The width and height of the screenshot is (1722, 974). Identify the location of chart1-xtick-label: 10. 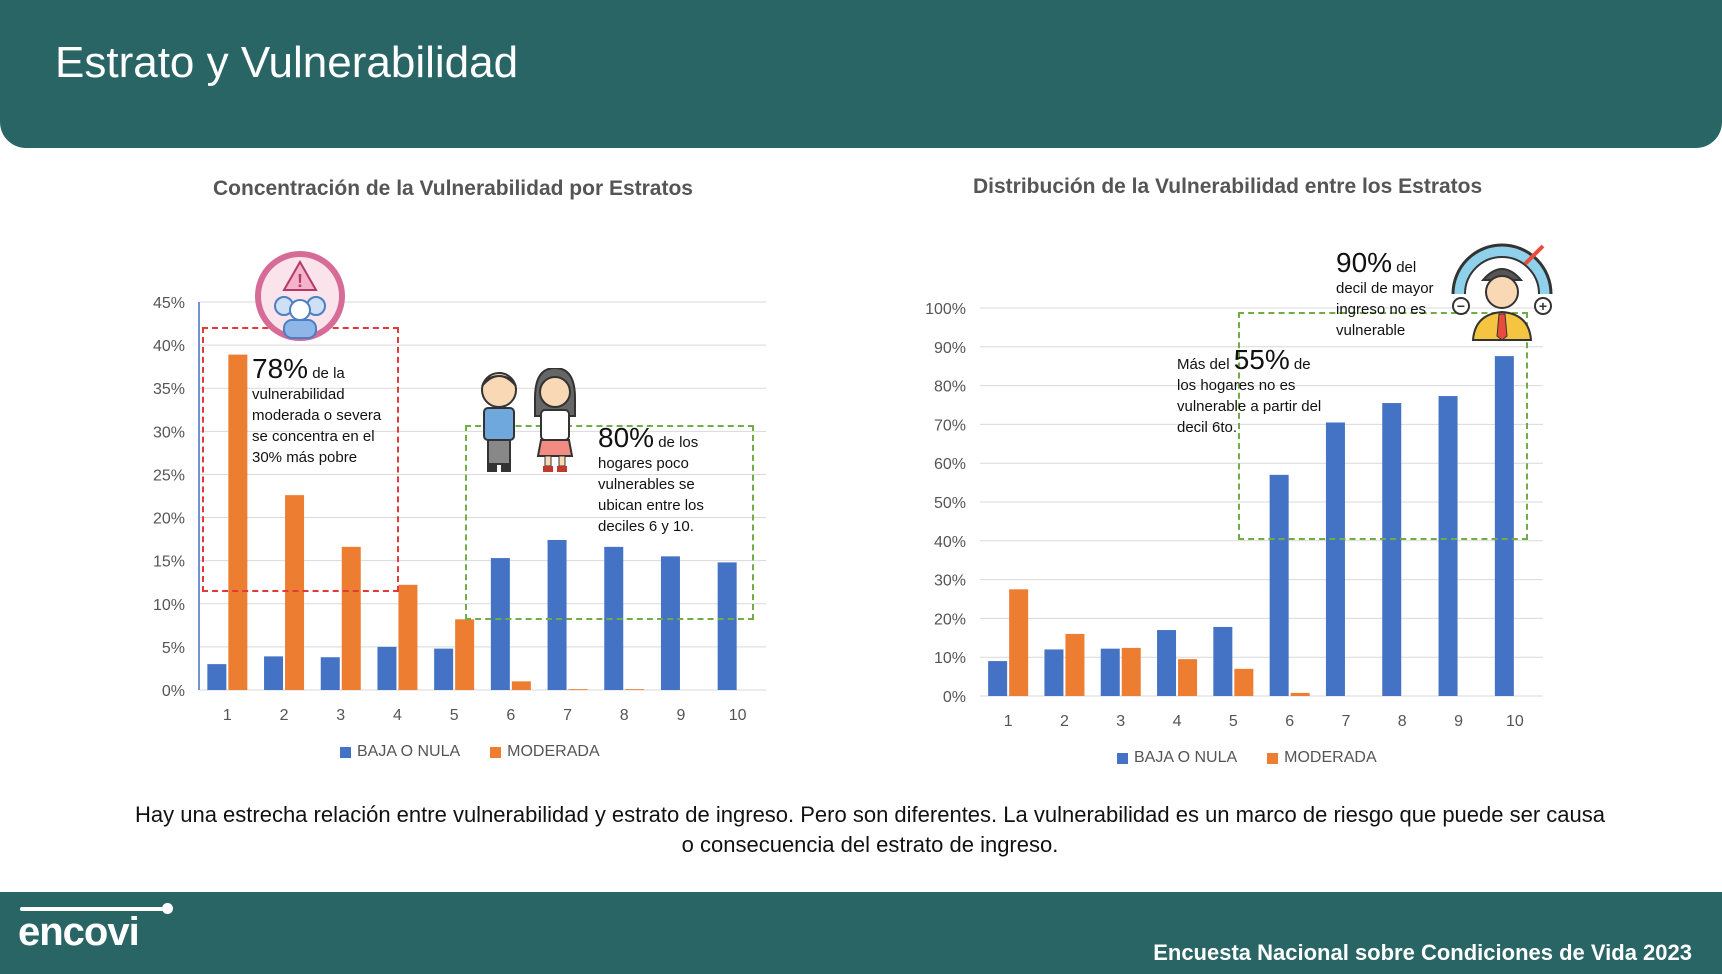
(738, 715).